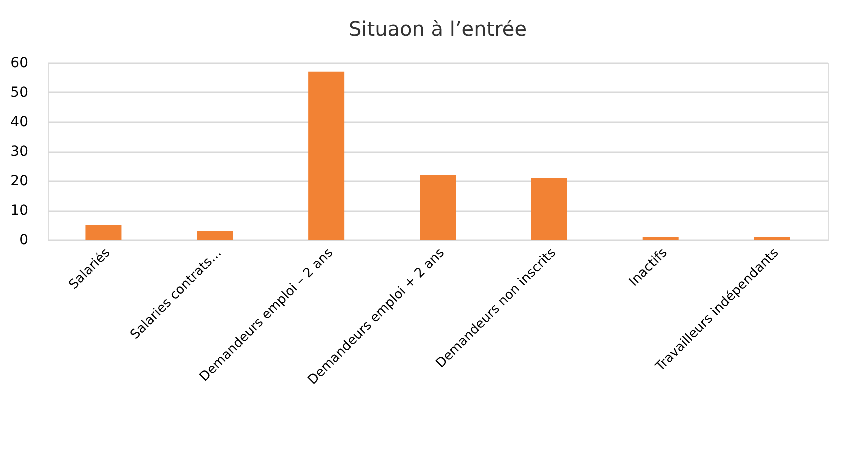 This screenshot has width=854, height=470. Describe the element at coordinates (19, 211) in the screenshot. I see `y-tick-label: 10` at that location.